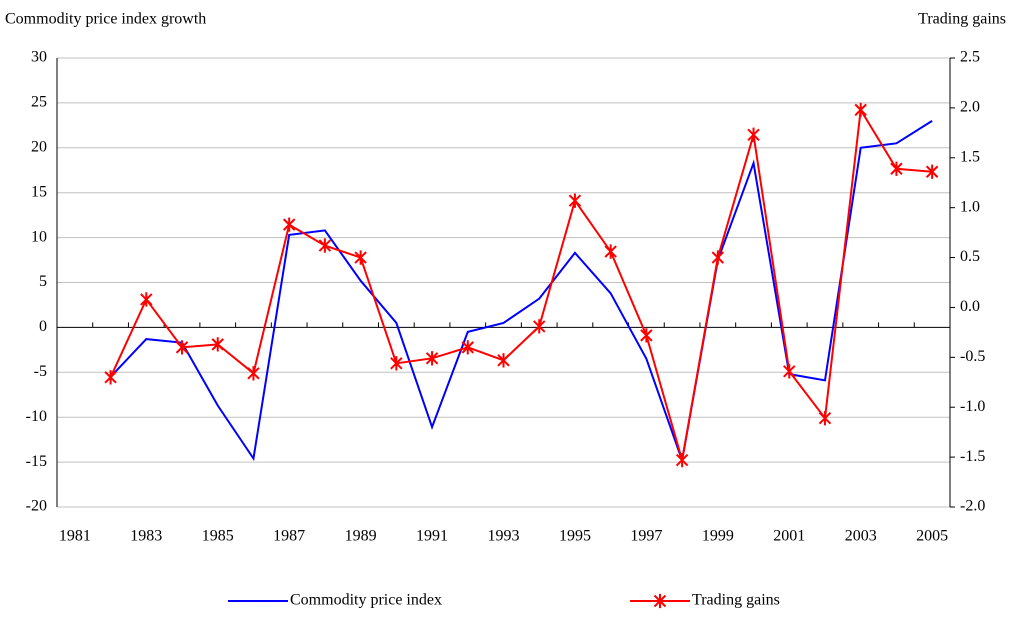  I want to click on y2-tick-label: -2.0, so click(972, 506).